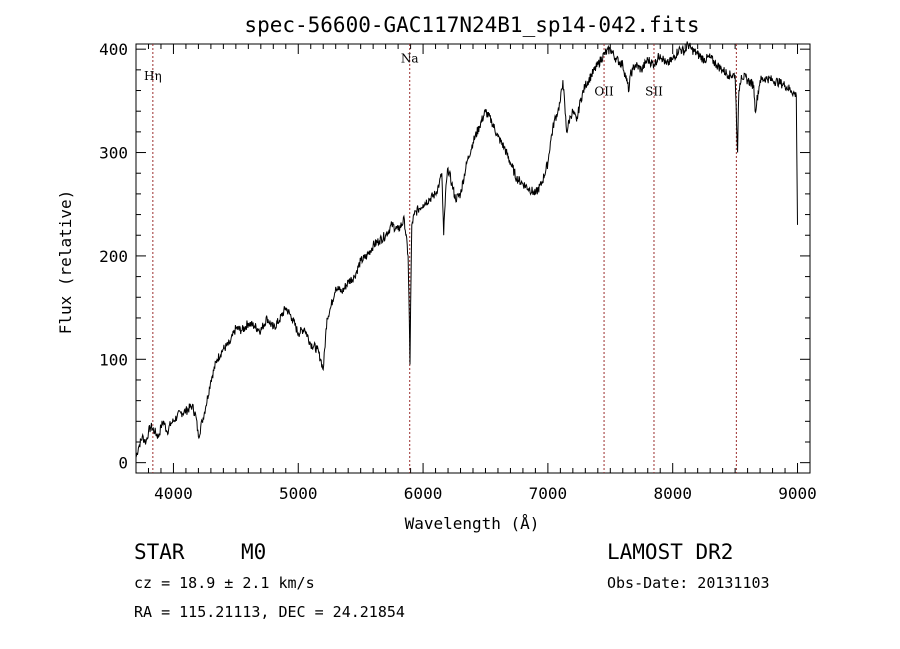 This screenshot has height=649, width=900. Describe the element at coordinates (123, 463) in the screenshot. I see `y-tick-label: 0` at that location.